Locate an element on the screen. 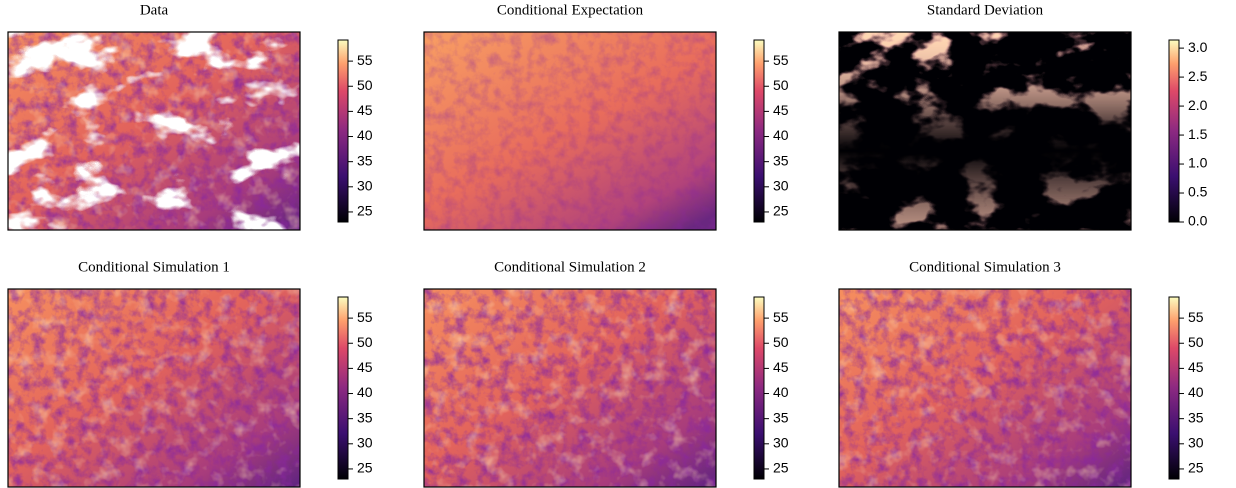  panel-title: Standard Deviation is located at coordinates (985, 10).